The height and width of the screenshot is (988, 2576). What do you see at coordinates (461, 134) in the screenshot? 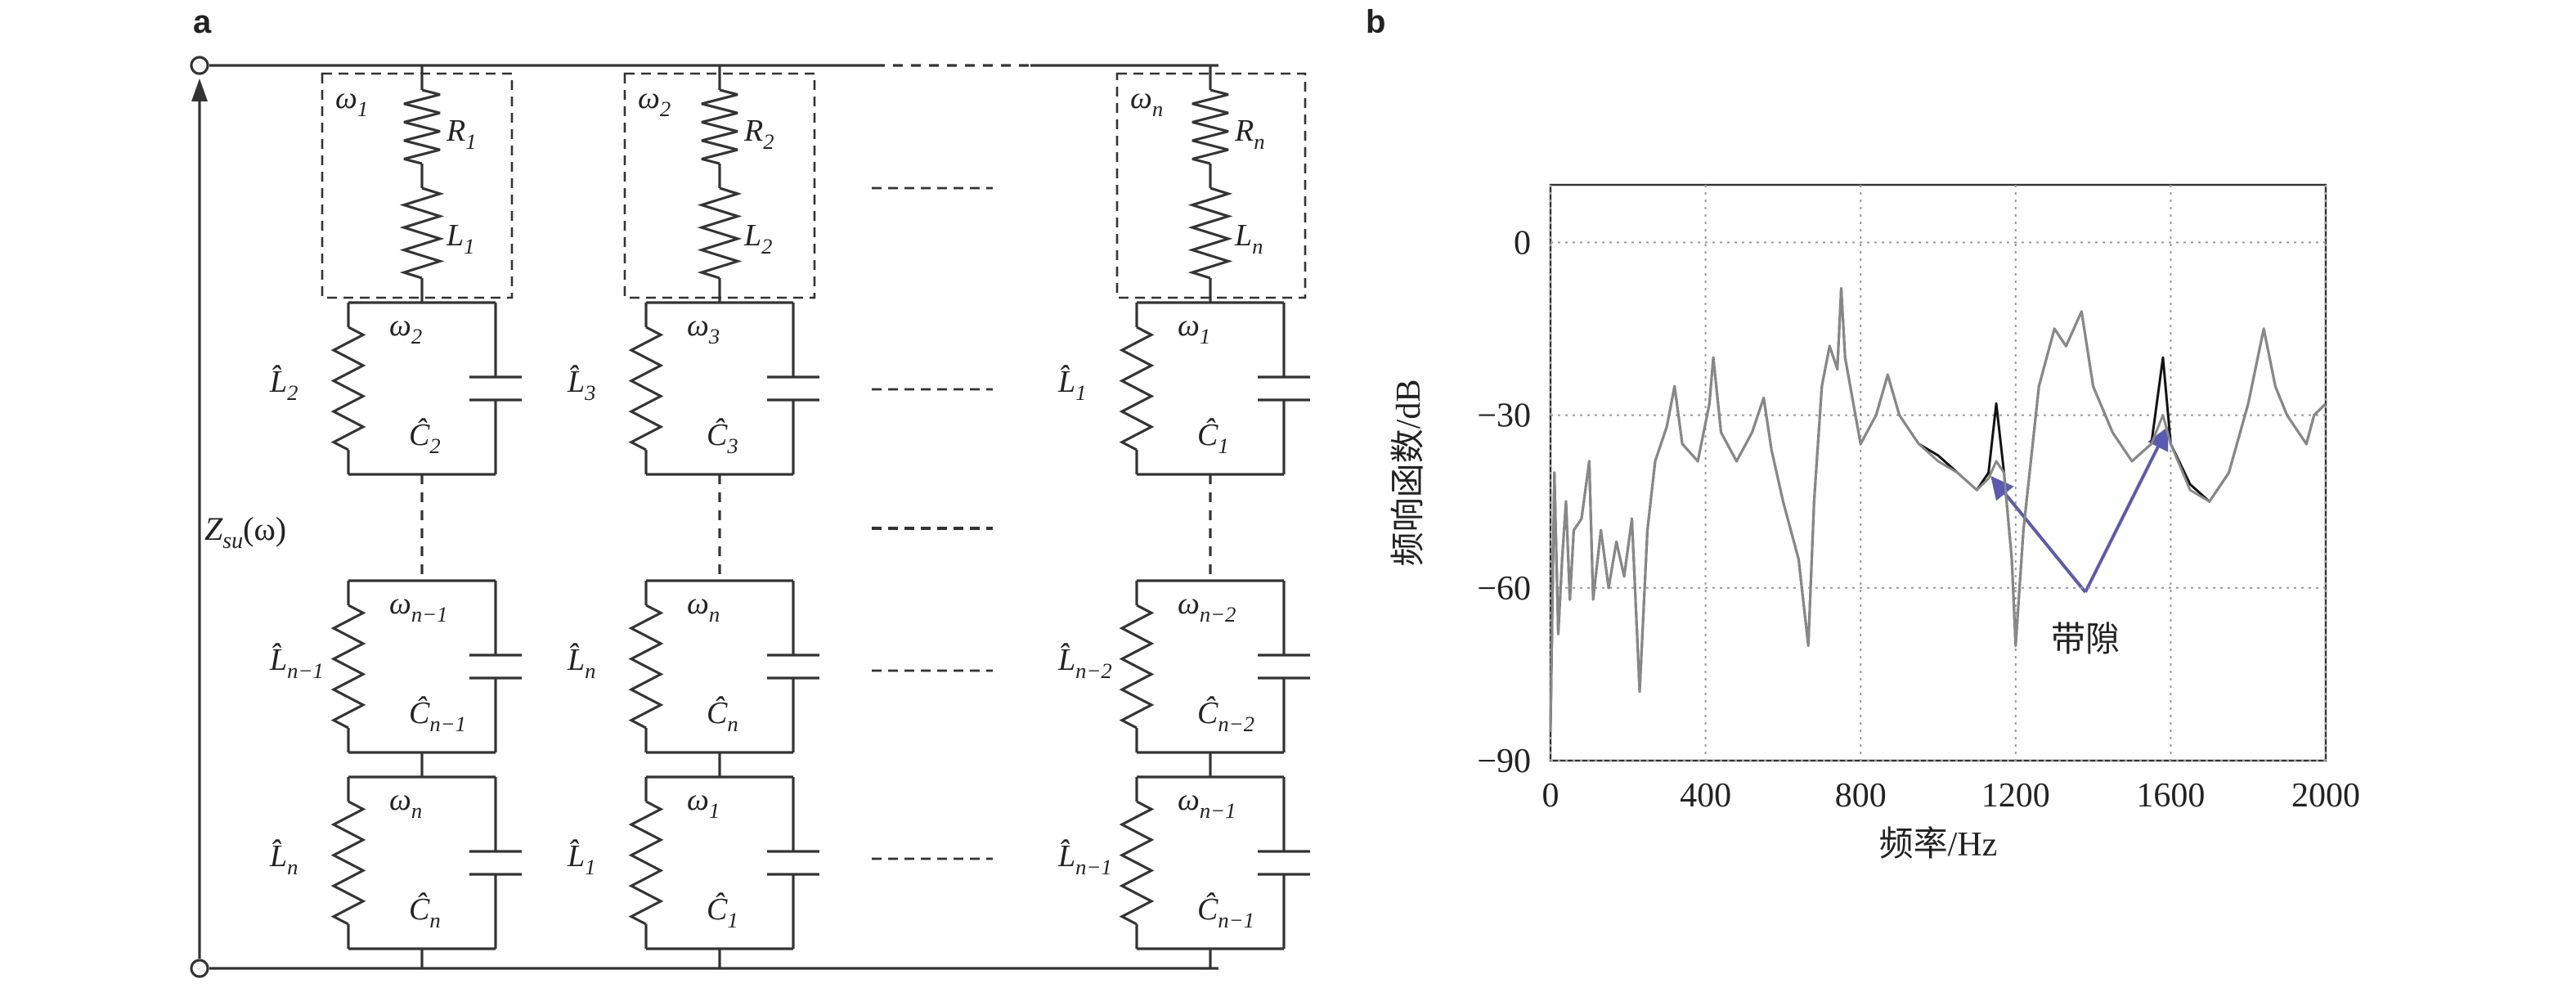
I see `symbol-label: R1` at bounding box center [461, 134].